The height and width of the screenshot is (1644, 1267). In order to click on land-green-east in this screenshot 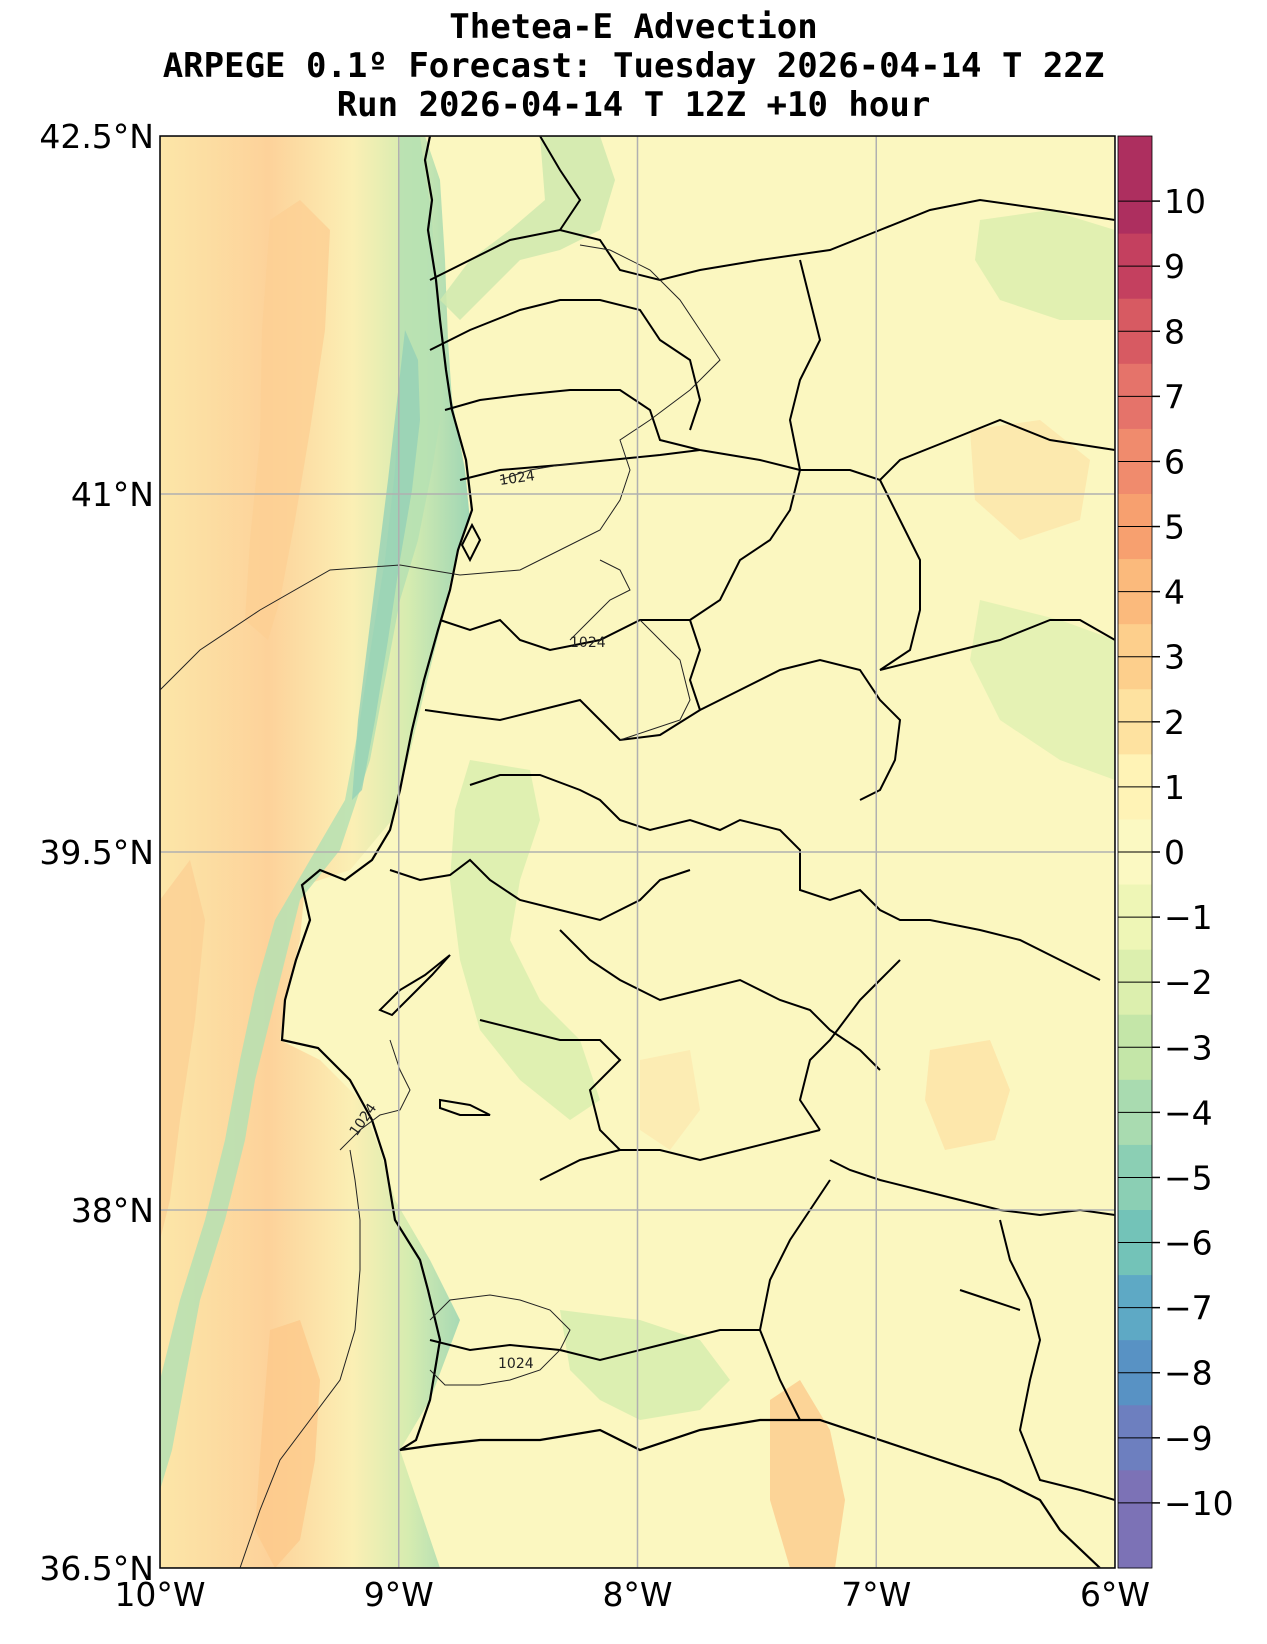, I will do `click(1042, 690)`.